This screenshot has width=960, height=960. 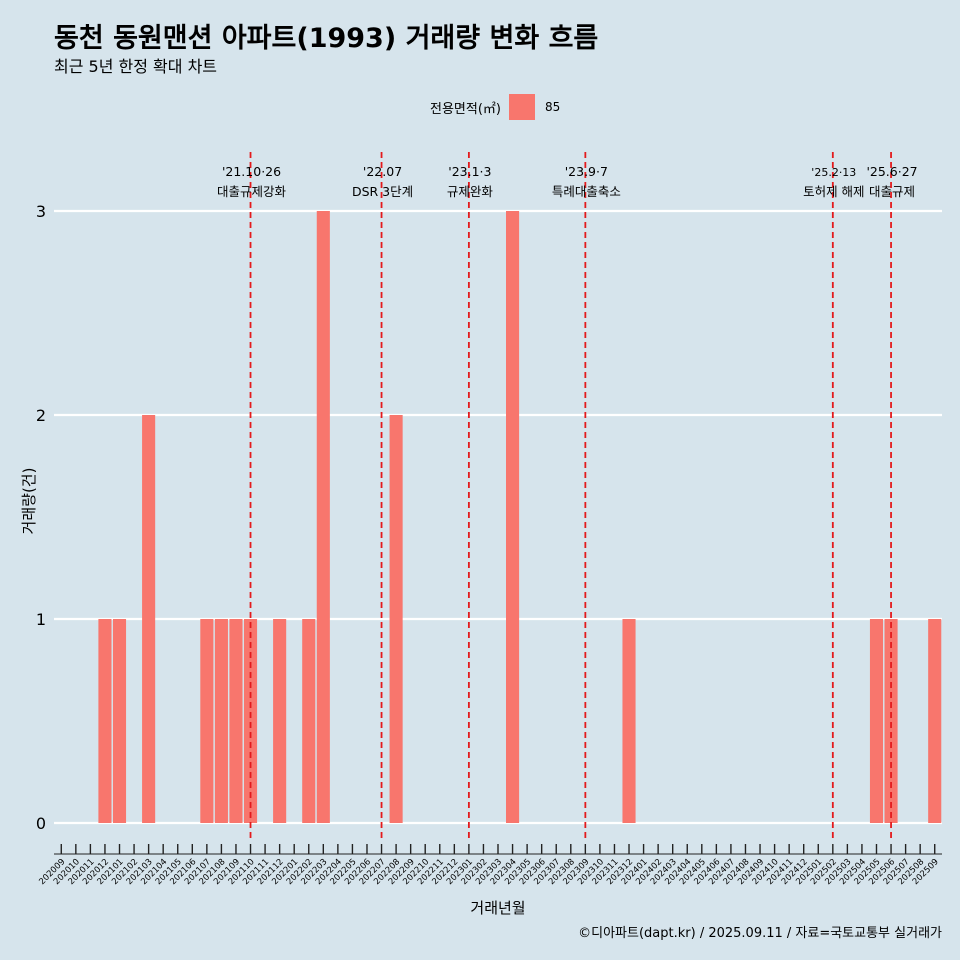 I want to click on legend-title: 전용면적(㎡), so click(x=465, y=109).